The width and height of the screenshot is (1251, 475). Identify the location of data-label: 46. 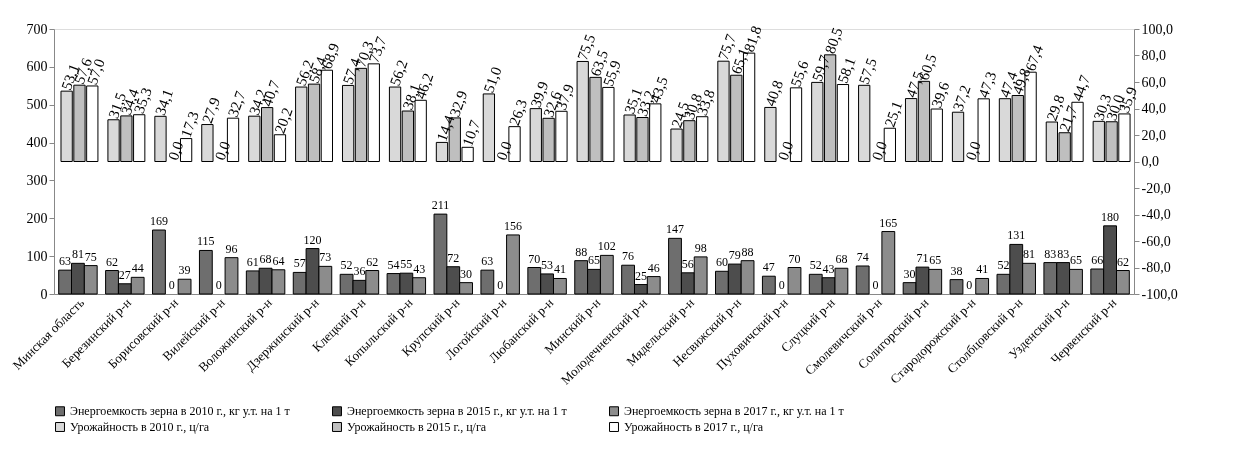
(653, 267).